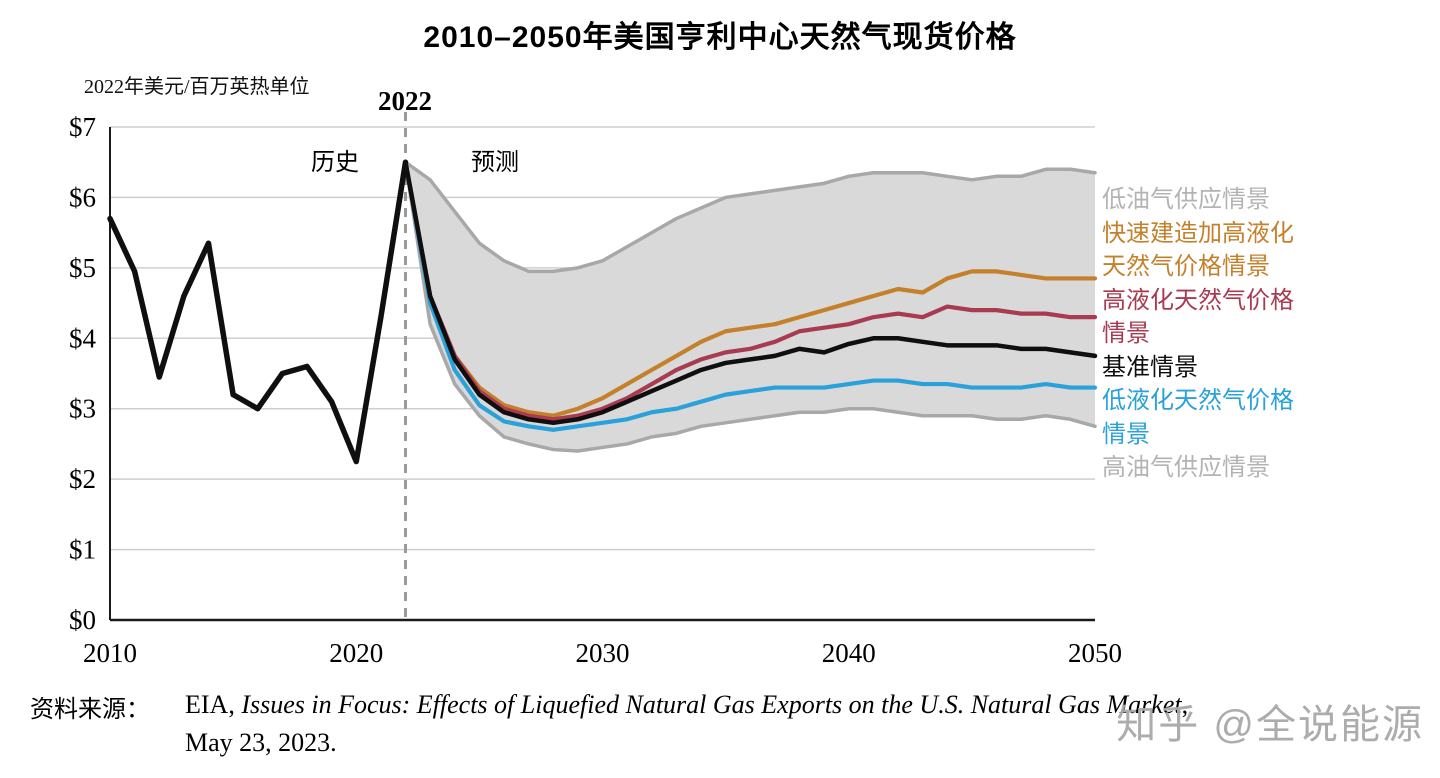  What do you see at coordinates (1186, 200) in the screenshot?
I see `legend-item: 低油气供应情景` at bounding box center [1186, 200].